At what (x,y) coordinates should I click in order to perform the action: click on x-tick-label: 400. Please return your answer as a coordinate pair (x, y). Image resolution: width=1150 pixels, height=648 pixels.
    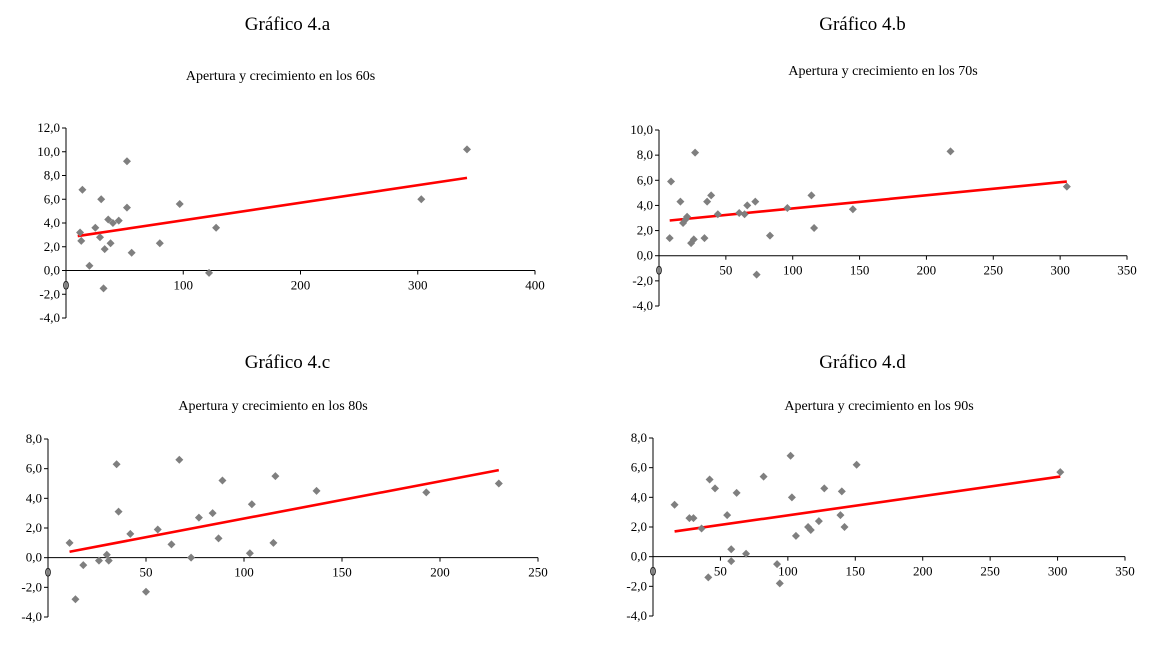
    Looking at the image, I should click on (535, 285).